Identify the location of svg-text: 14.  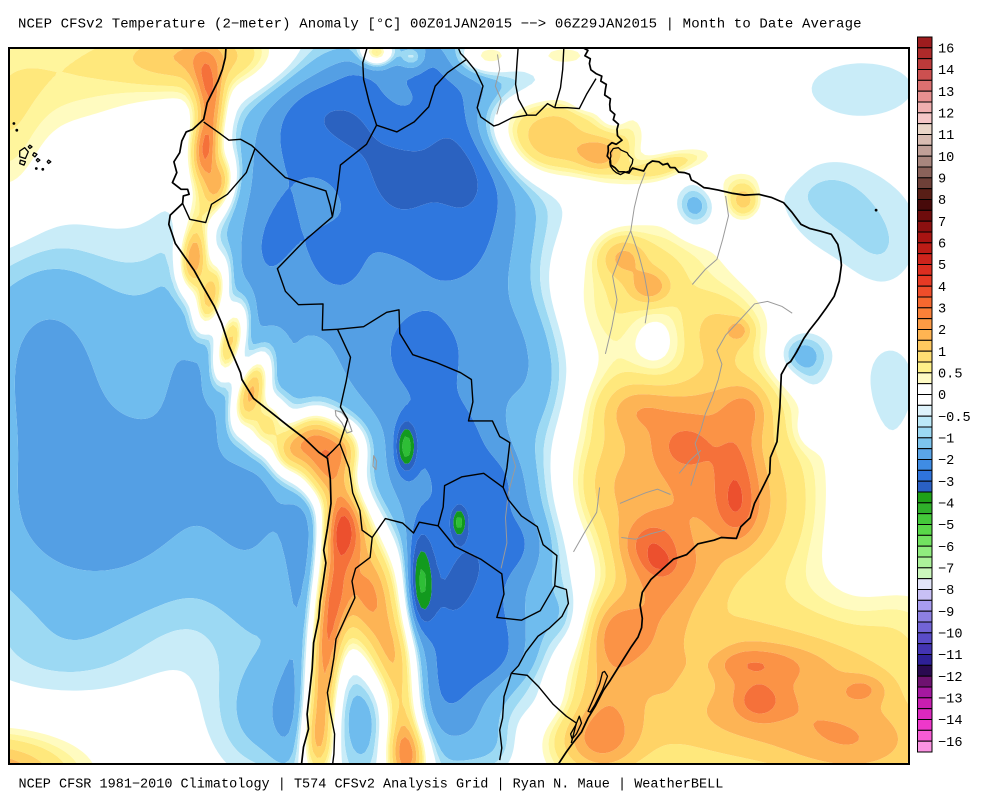
(946, 71).